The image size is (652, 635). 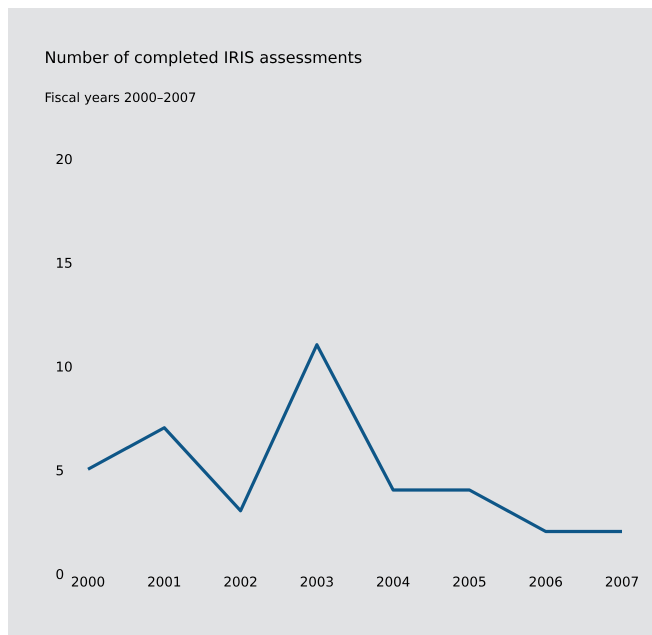 I want to click on x-tick-label: 2000, so click(x=88, y=581).